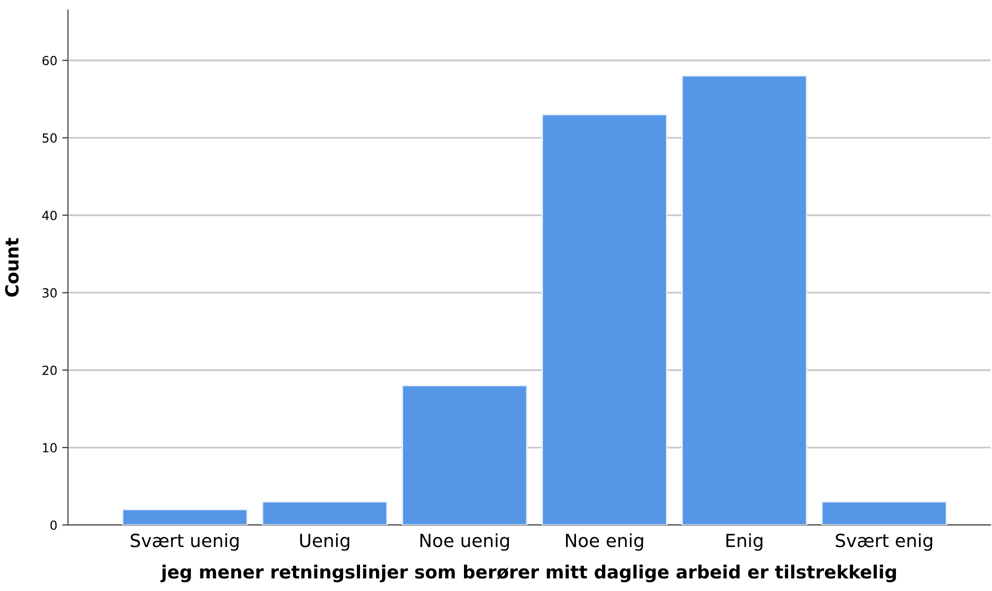 This screenshot has width=992, height=591. I want to click on y-tick-label: 20, so click(49, 371).